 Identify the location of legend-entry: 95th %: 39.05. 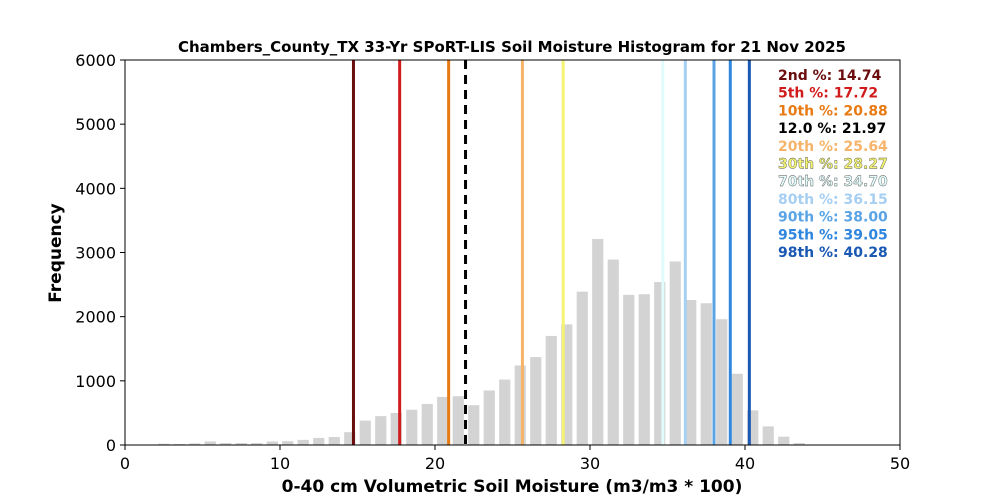
(833, 235).